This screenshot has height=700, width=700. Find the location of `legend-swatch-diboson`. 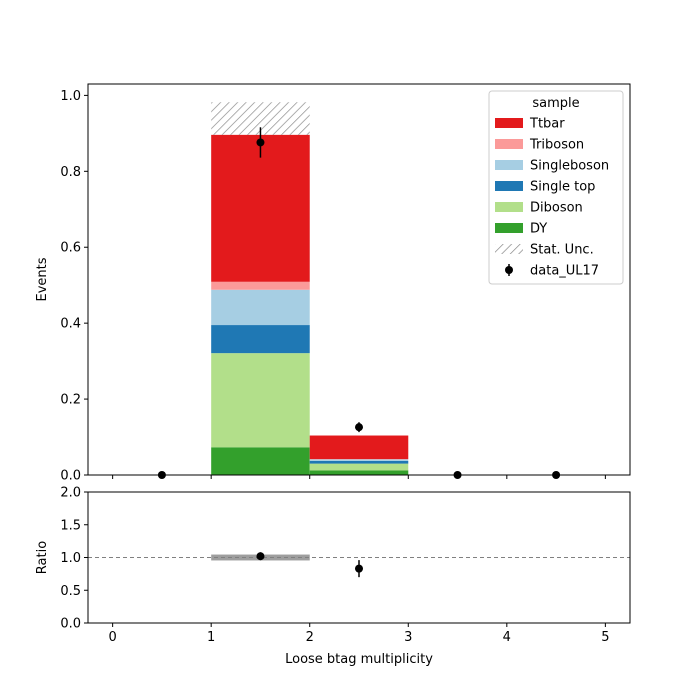

legend-swatch-diboson is located at coordinates (509, 207).